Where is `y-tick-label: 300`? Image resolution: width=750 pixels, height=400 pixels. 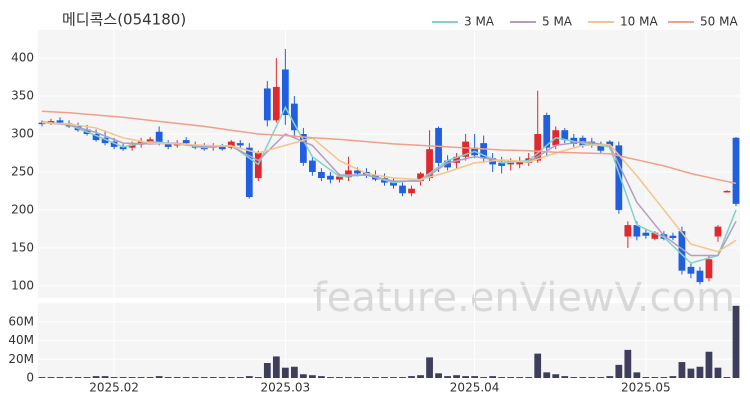 y-tick-label: 300 is located at coordinates (22, 134).